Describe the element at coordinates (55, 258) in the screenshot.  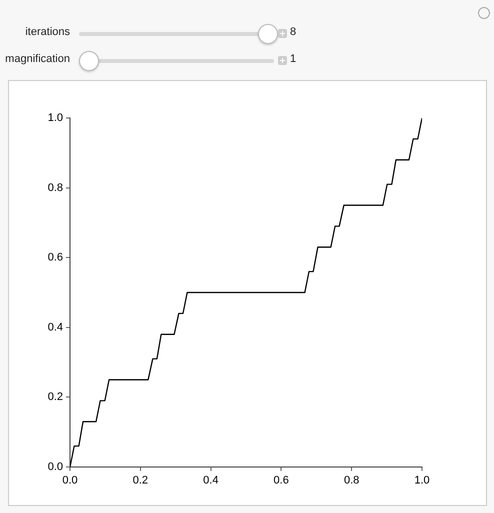
I see `y-tick-label: 0.6` at that location.